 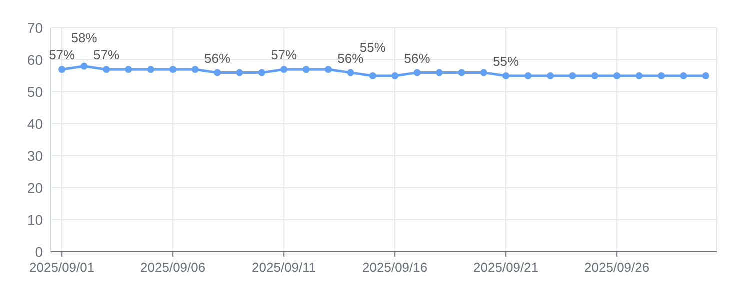 What do you see at coordinates (35, 188) in the screenshot?
I see `y-tick-label: 20` at bounding box center [35, 188].